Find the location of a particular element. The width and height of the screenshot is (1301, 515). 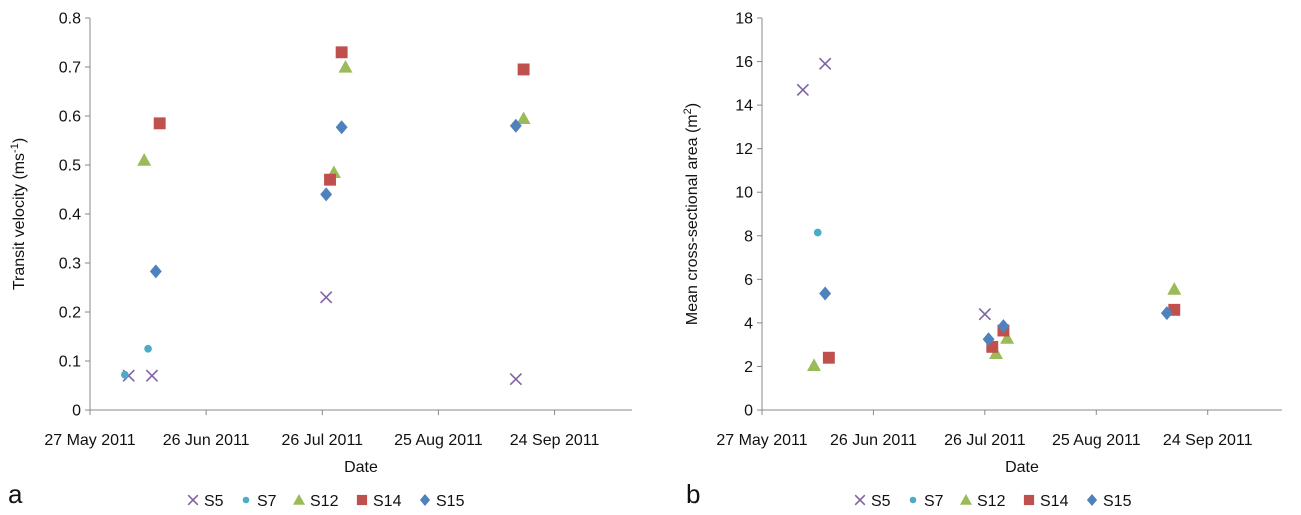

y-tick-label: 18 is located at coordinates (744, 19).